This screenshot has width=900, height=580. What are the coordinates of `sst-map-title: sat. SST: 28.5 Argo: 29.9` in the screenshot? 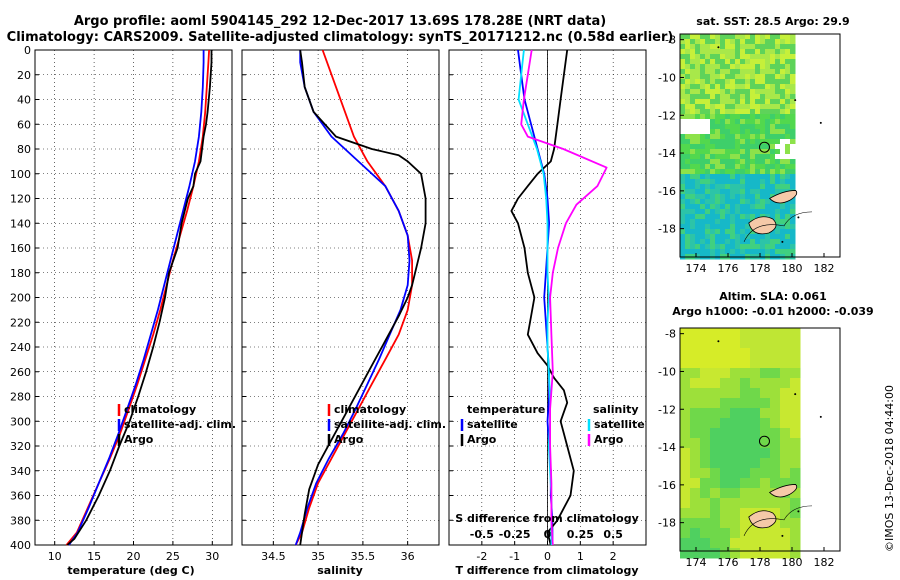 It's located at (772, 21).